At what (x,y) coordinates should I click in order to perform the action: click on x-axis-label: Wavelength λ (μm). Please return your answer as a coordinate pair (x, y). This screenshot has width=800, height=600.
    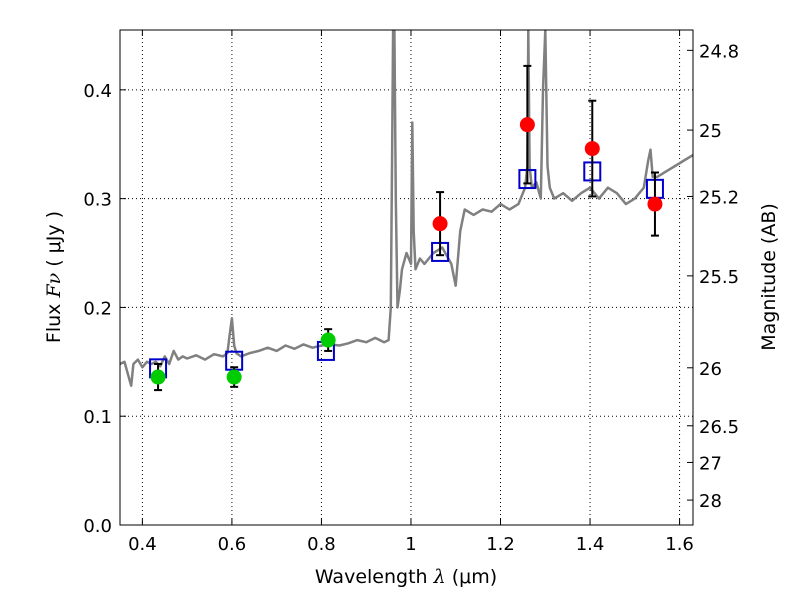
    Looking at the image, I should click on (406, 577).